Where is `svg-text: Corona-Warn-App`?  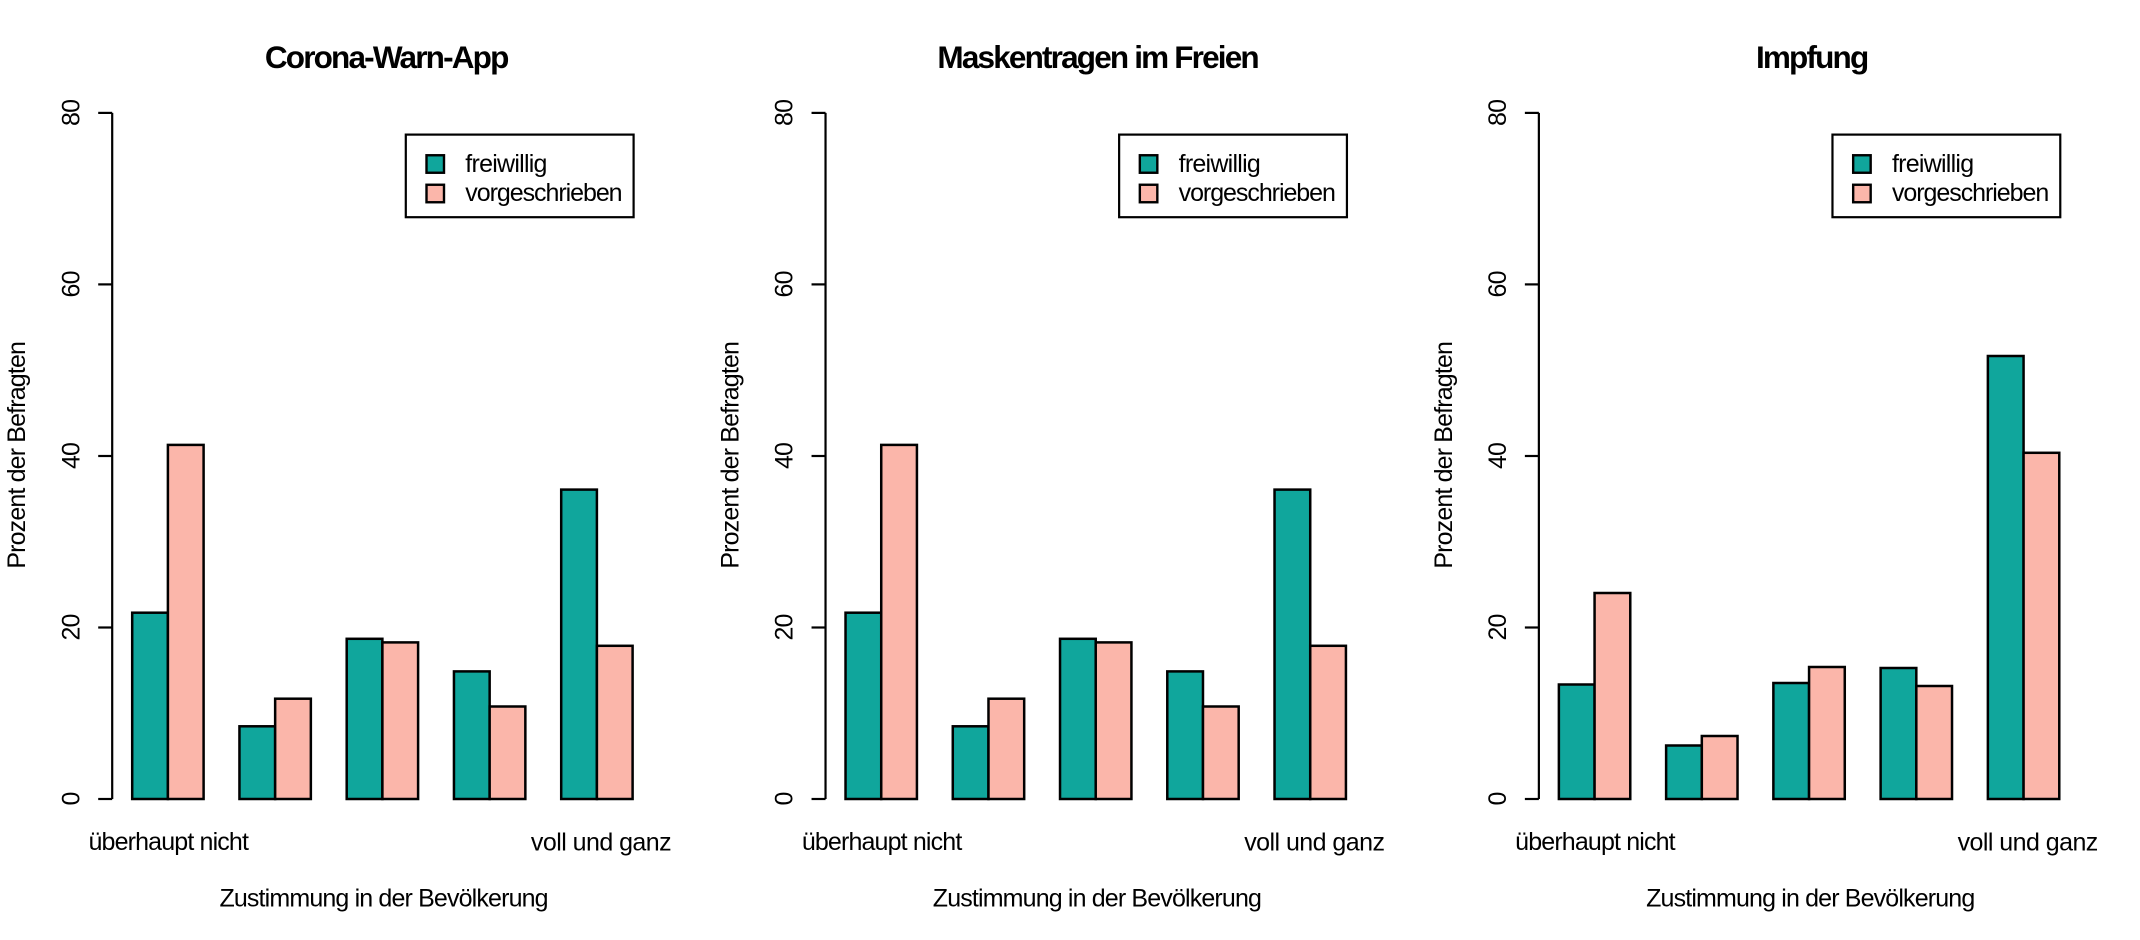
svg-text: Corona-Warn-App is located at coordinates (386, 57).